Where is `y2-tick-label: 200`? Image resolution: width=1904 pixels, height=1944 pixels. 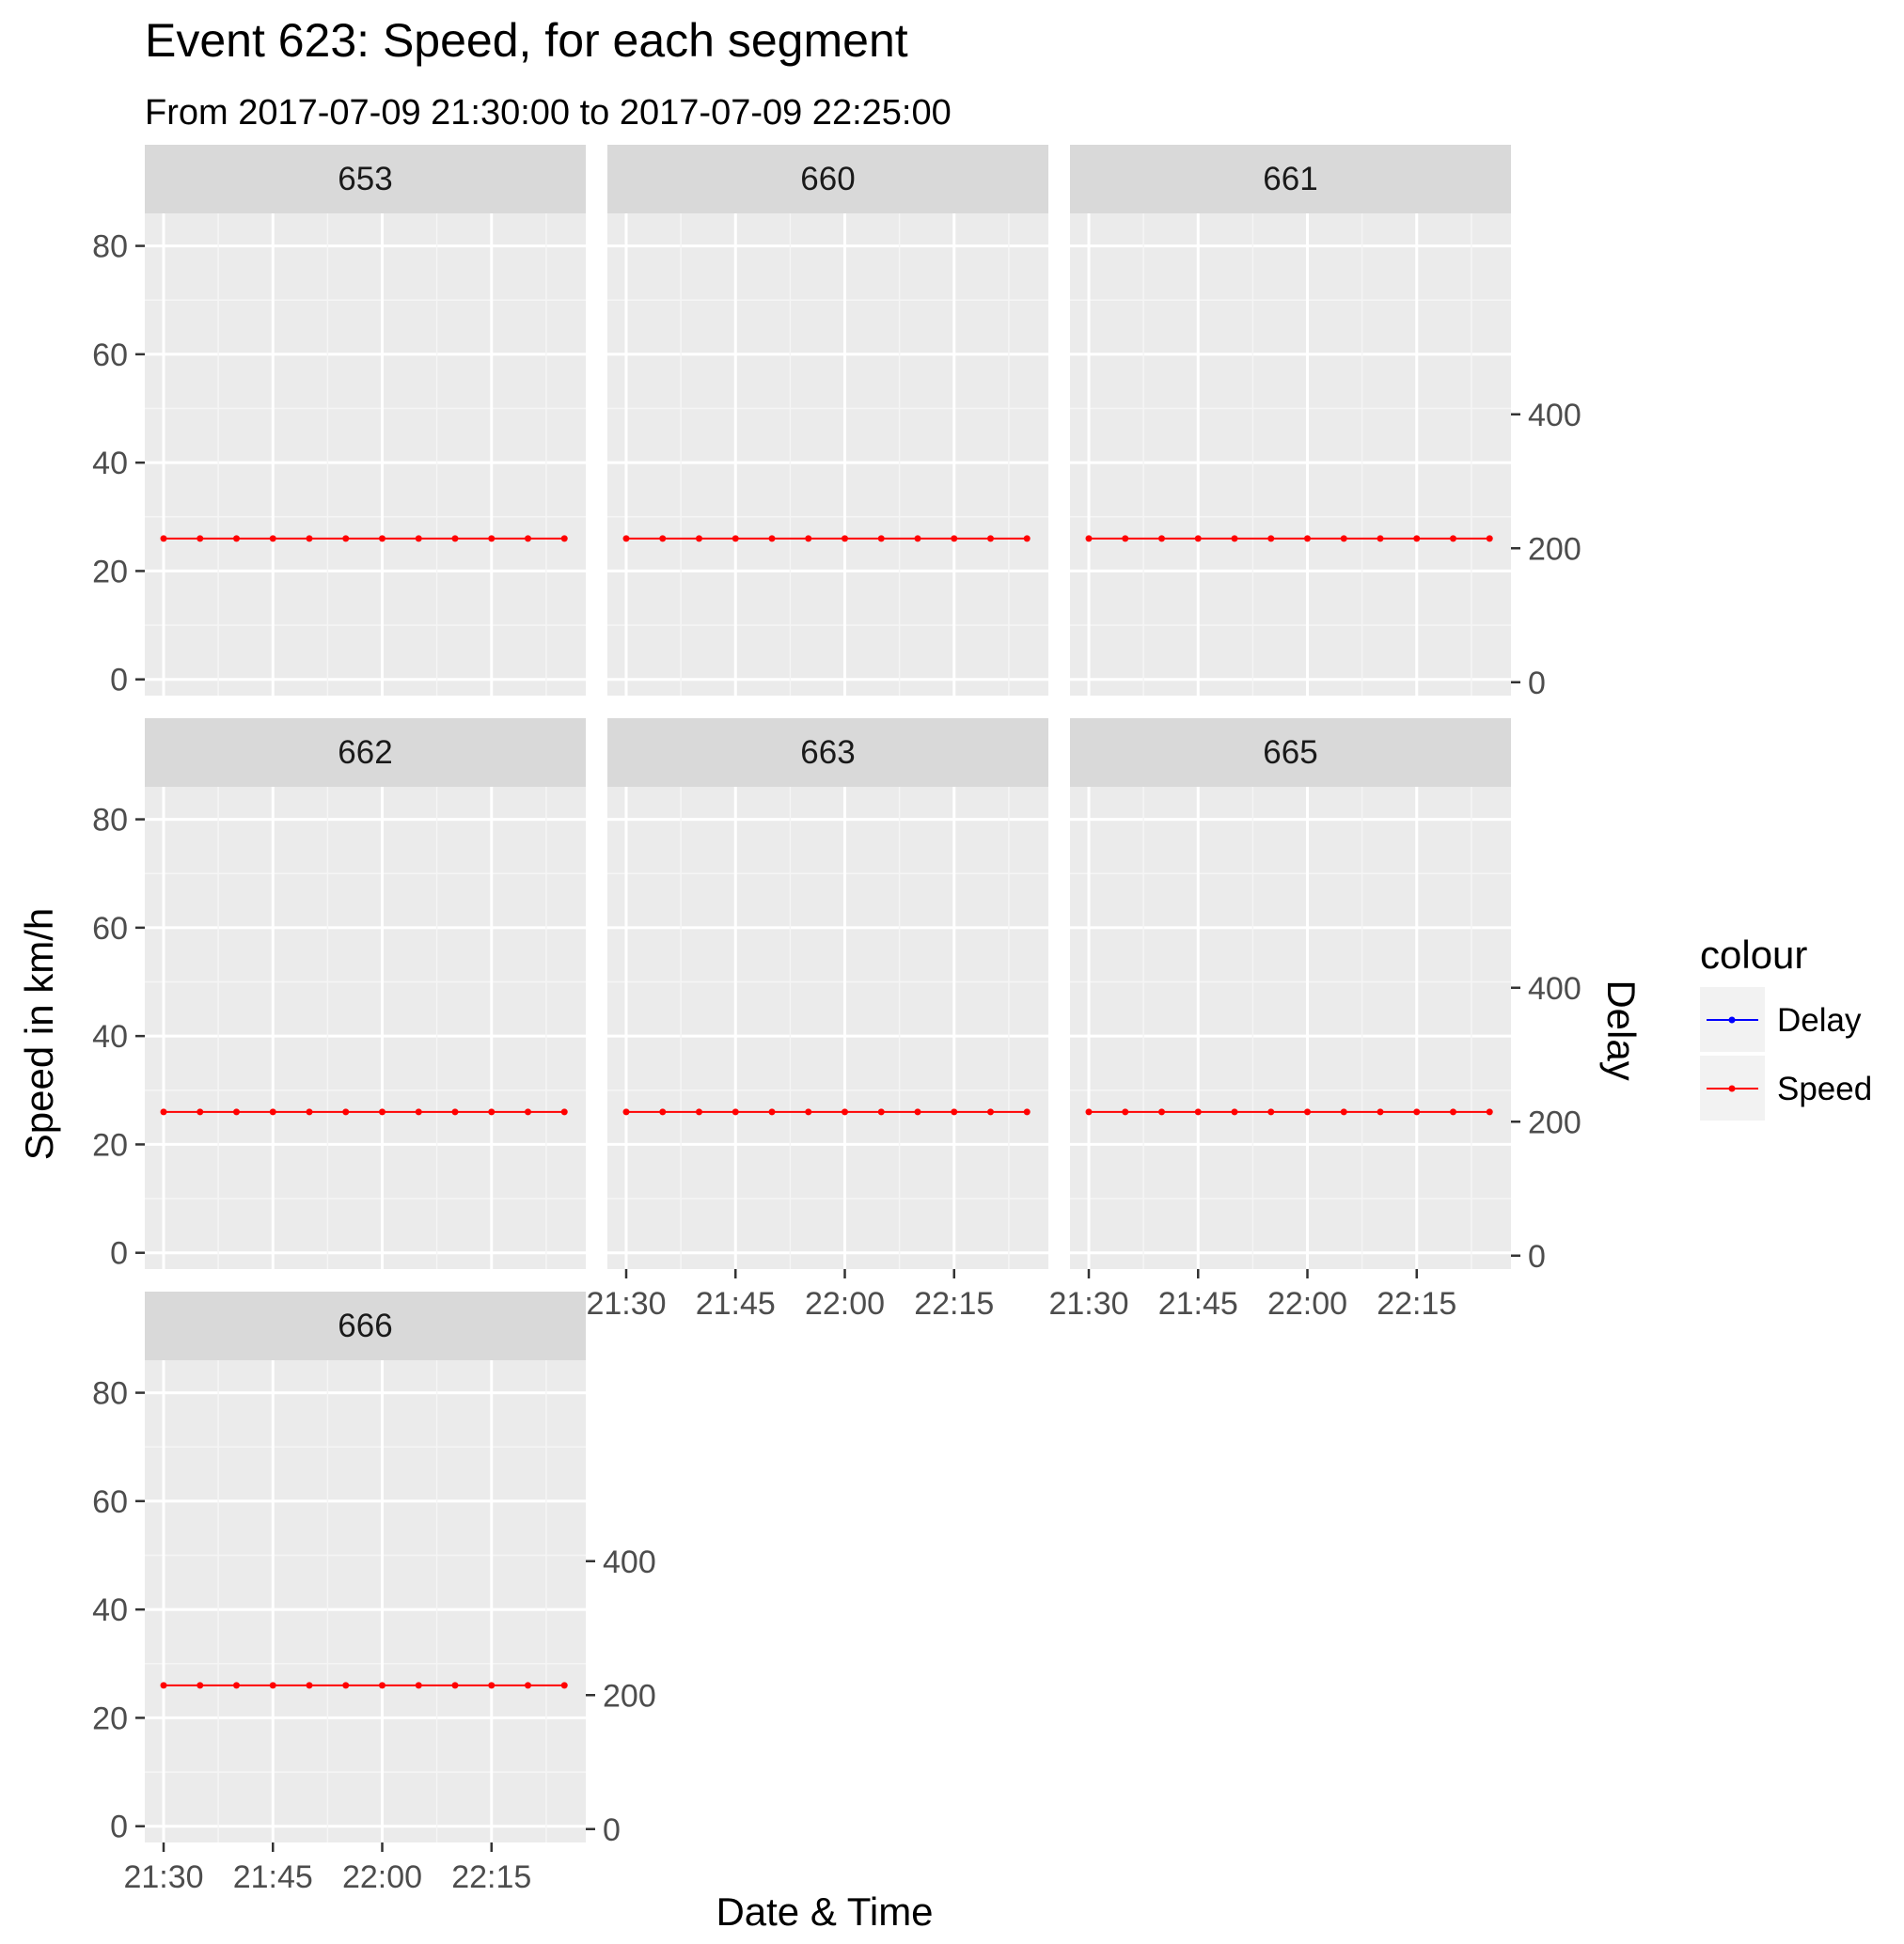 y2-tick-label: 200 is located at coordinates (1554, 1122).